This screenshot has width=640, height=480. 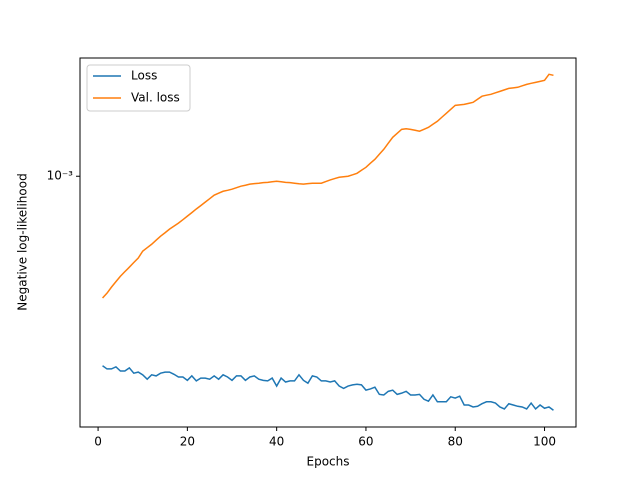 I want to click on x-axis-label: Epochs, so click(x=328, y=462).